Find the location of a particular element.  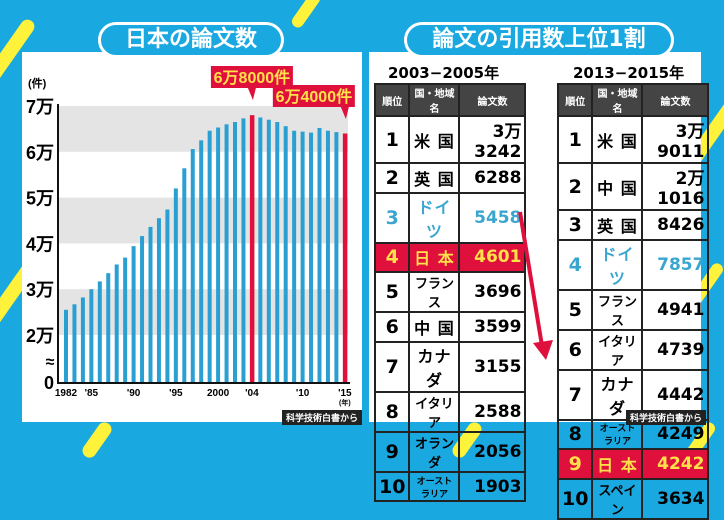

bar-2005 is located at coordinates (260, 249).